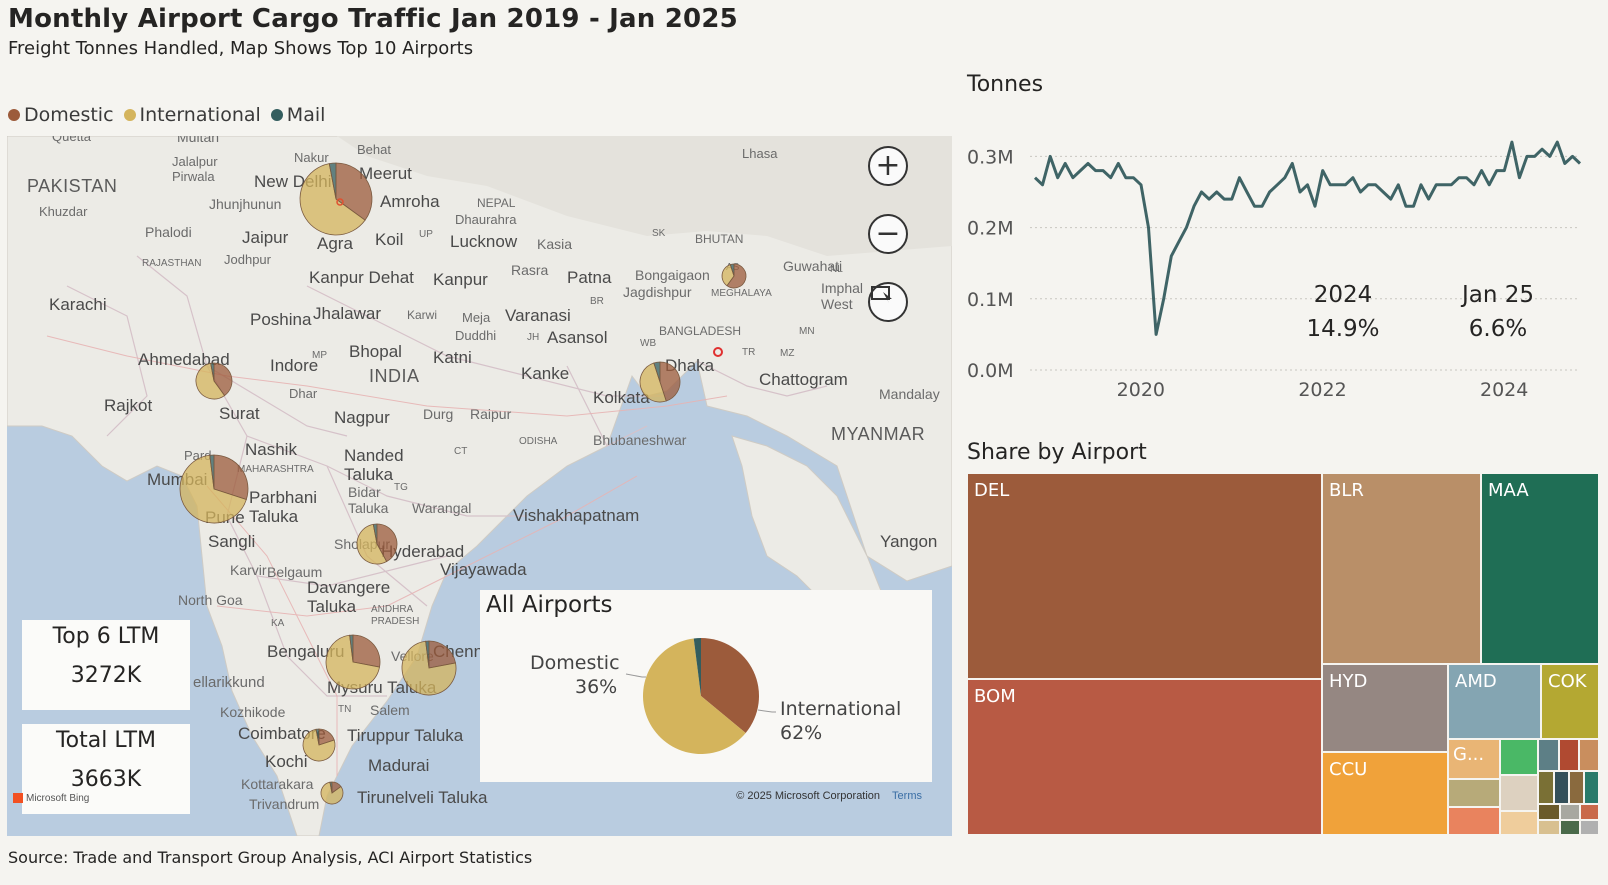  I want to click on himalaya-region, so click(644, 196).